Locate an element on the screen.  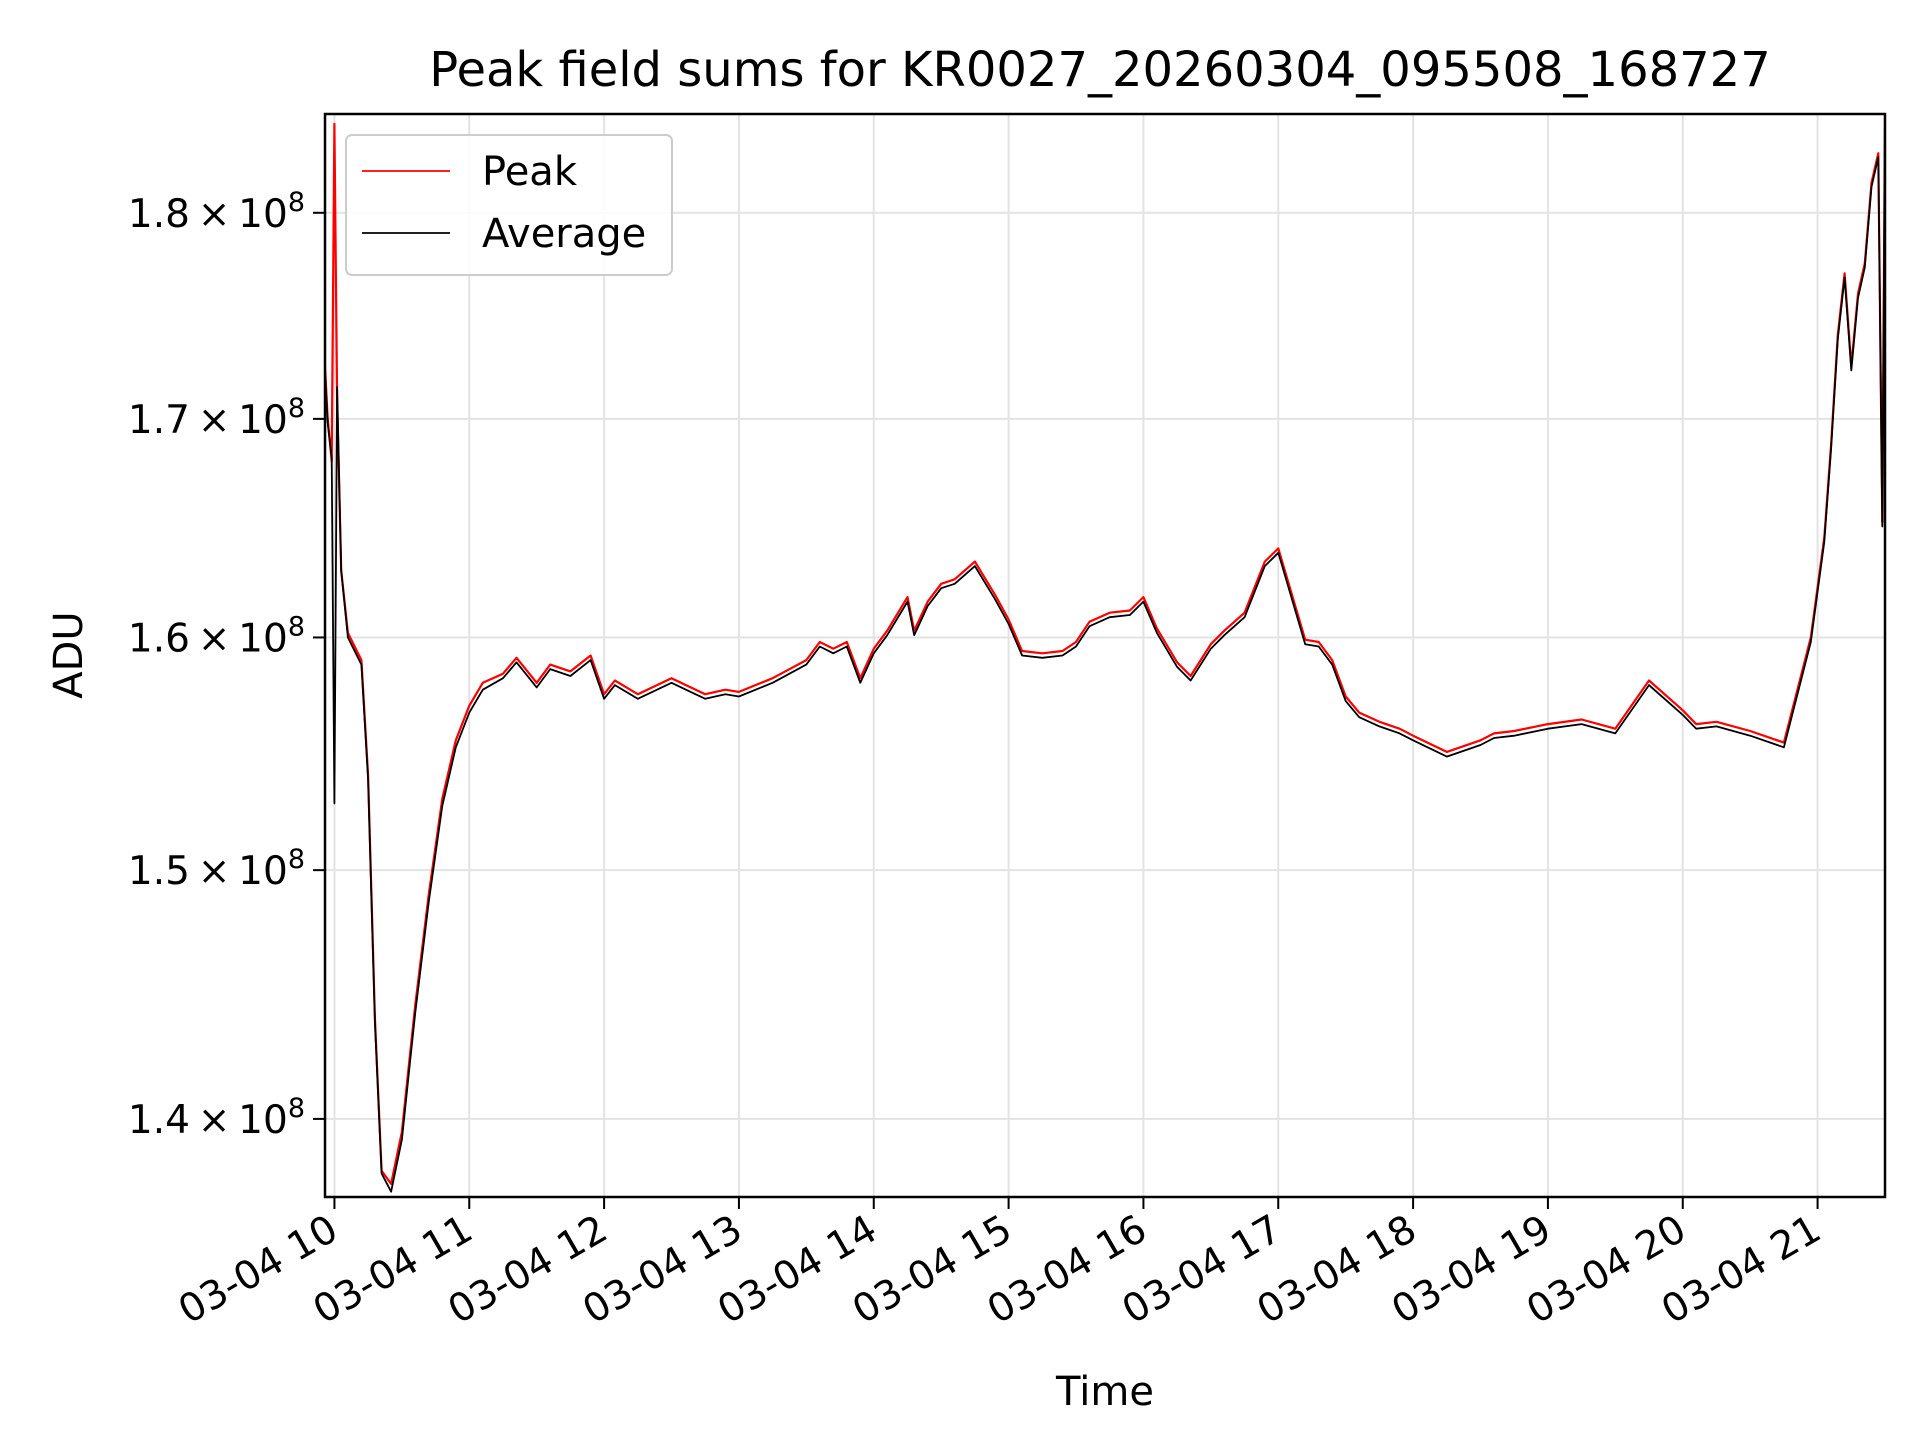
y-tick-label: 1.6 × 108 is located at coordinates (216, 636).